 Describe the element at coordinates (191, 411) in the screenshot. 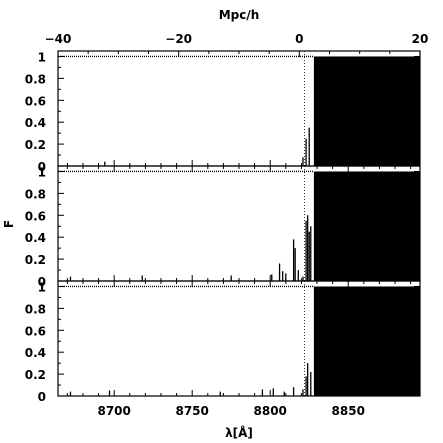

I see `bottom-tick-label: 8750` at that location.